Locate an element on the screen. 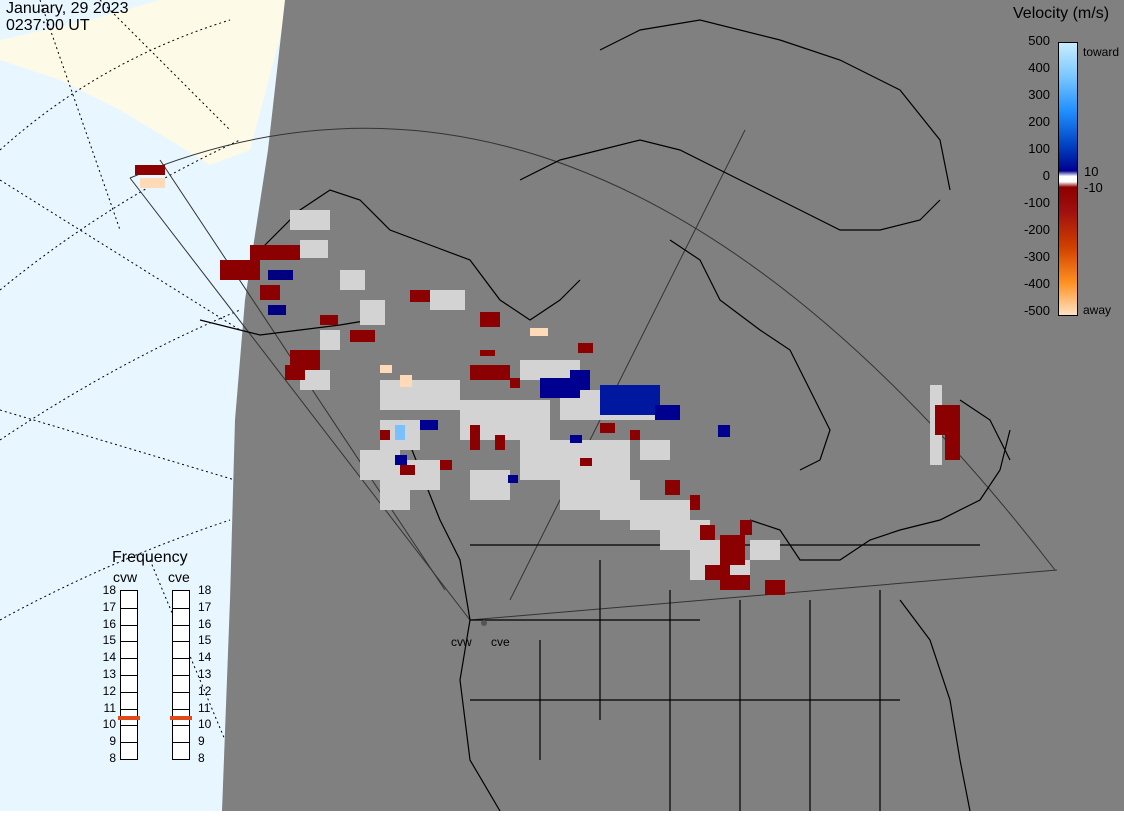  colorbar-tick-label: 100 is located at coordinates (1039, 148).